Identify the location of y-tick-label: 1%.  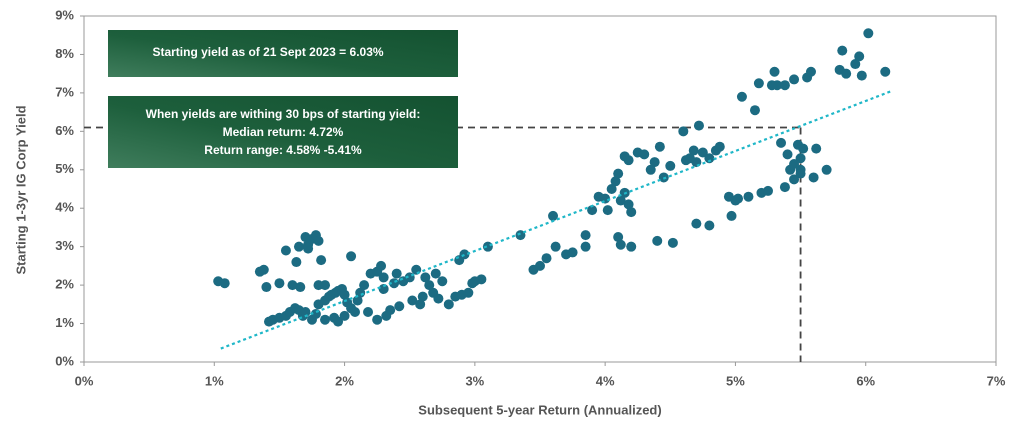
(64, 322).